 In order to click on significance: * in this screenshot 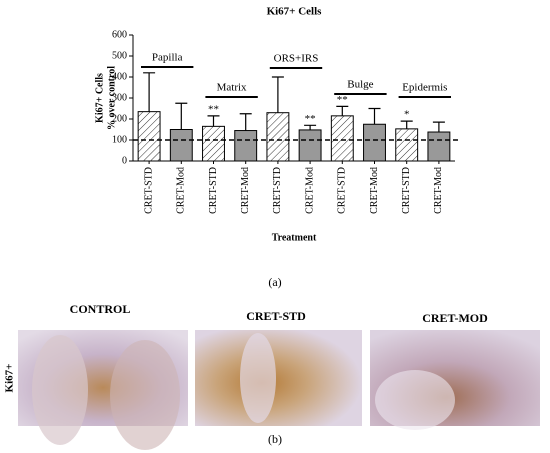, I will do `click(407, 115)`.